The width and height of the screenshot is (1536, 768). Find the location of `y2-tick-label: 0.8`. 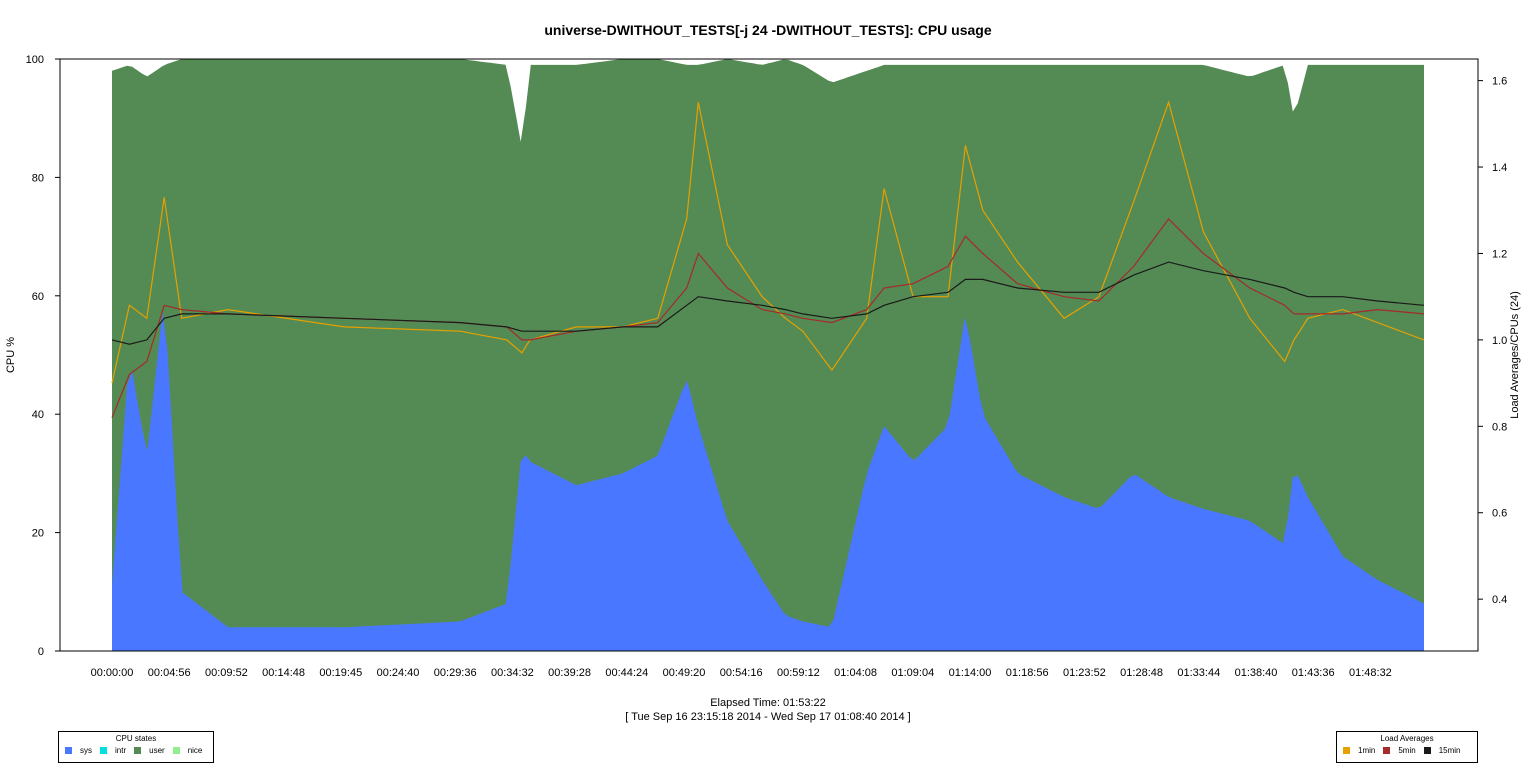

y2-tick-label: 0.8 is located at coordinates (1499, 427).